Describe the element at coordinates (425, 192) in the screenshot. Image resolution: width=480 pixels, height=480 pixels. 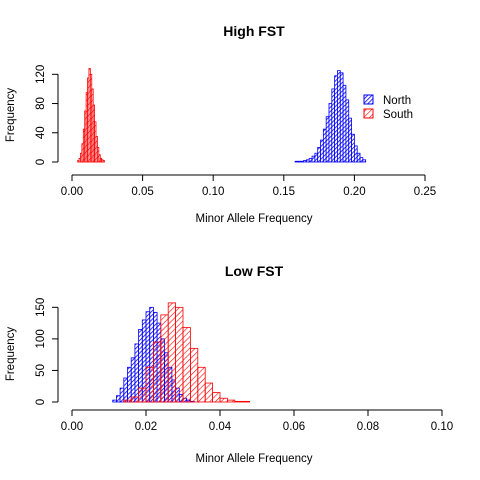
I see `x-tick-label: 0.25` at that location.